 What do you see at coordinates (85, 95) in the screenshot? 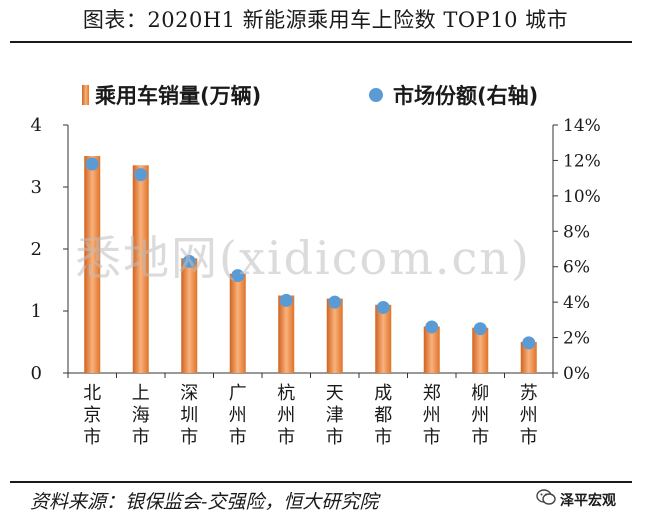
I see `legend-bar-swatch` at bounding box center [85, 95].